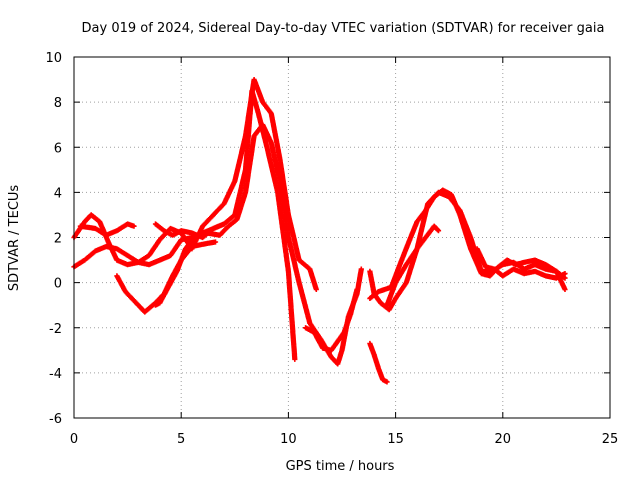 The image size is (640, 480). What do you see at coordinates (55, 329) in the screenshot?
I see `y-tick-label: -2` at bounding box center [55, 329].